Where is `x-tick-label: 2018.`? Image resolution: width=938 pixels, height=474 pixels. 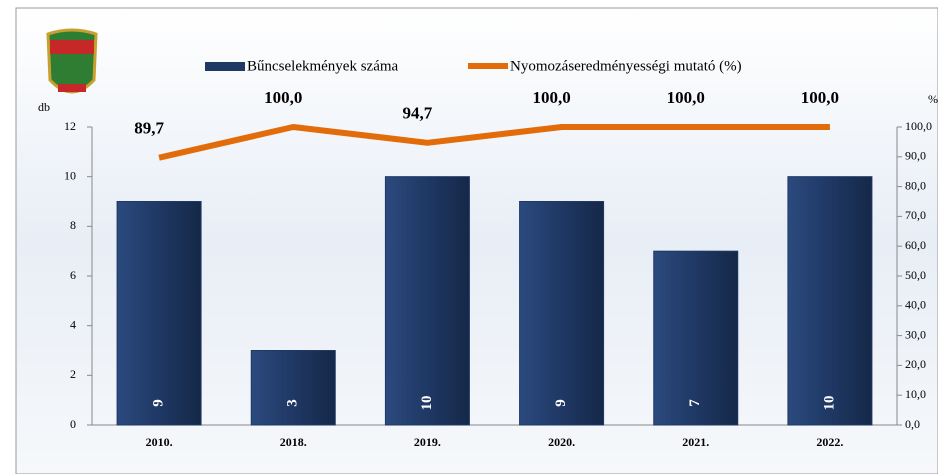 x-tick-label: 2018. is located at coordinates (293, 442).